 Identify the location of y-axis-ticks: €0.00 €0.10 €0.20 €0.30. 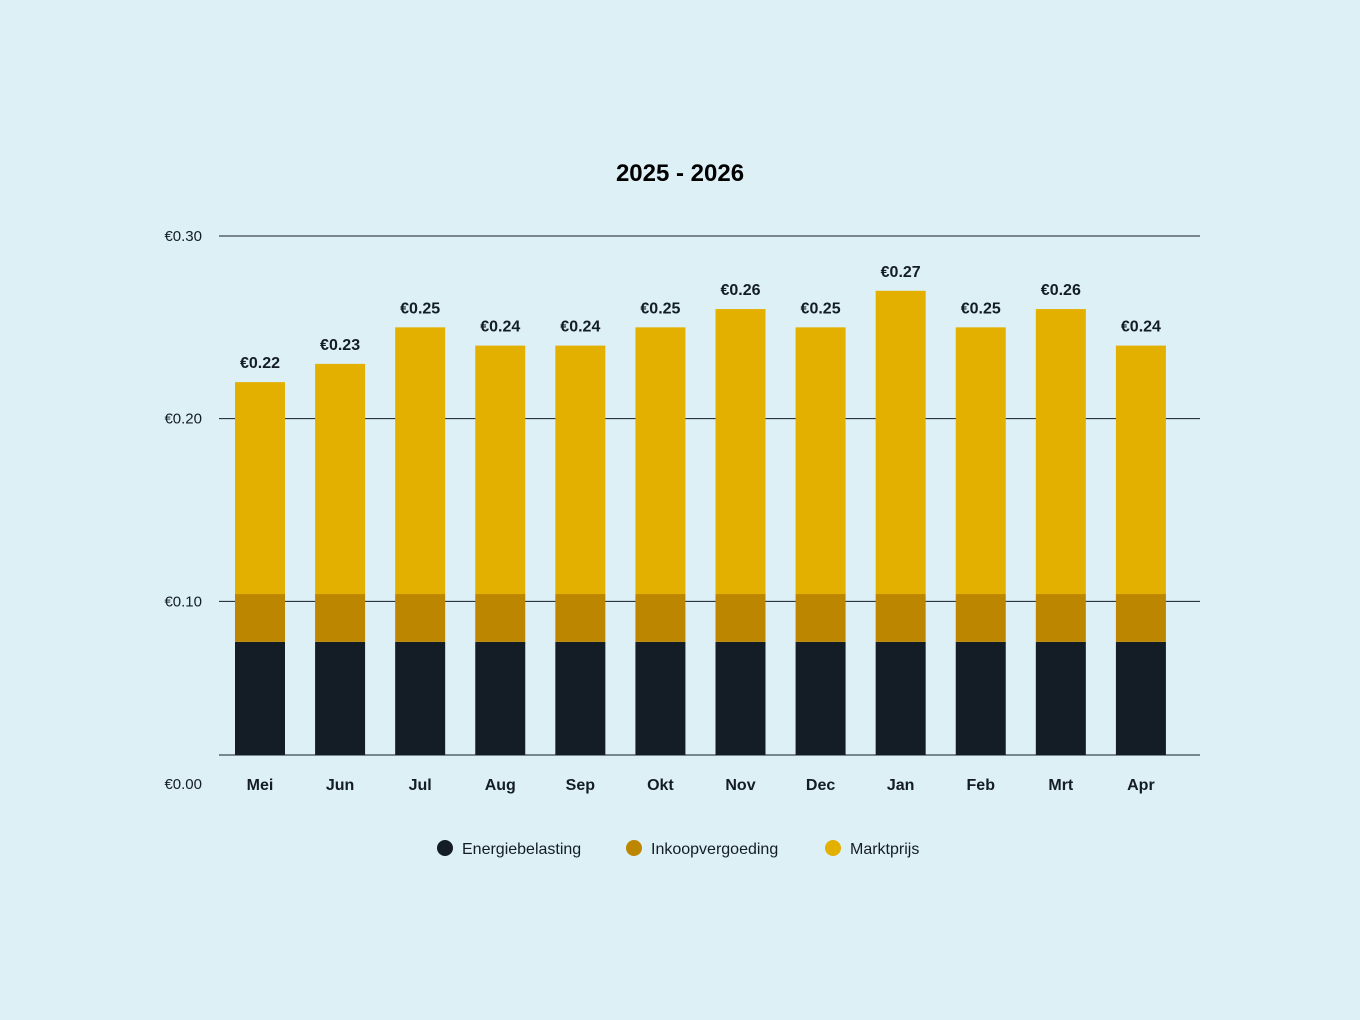
(183, 510).